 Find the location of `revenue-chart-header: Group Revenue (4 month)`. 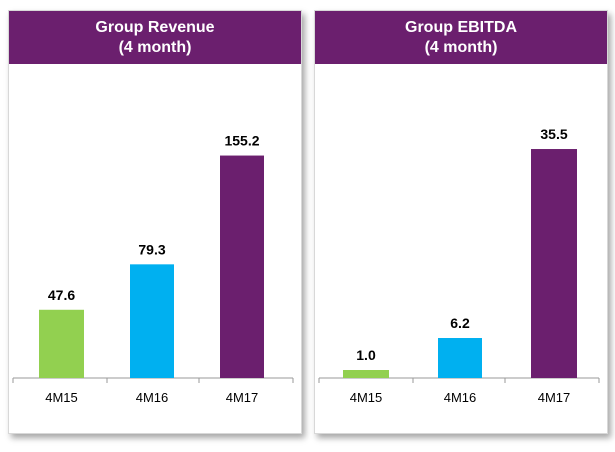

revenue-chart-header: Group Revenue (4 month) is located at coordinates (155, 37).